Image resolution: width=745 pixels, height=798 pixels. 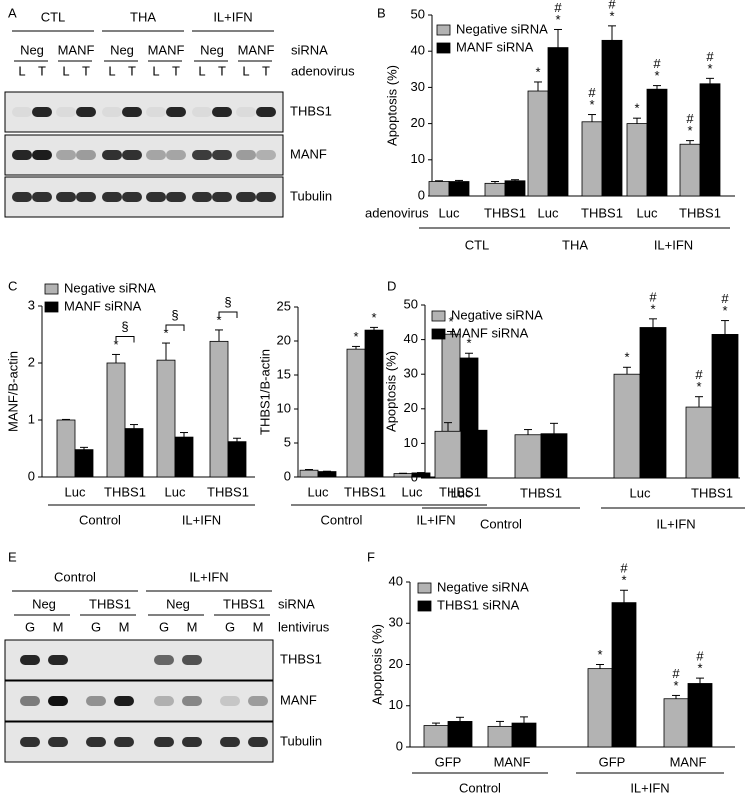 I want to click on x-tick-label: Luc, so click(x=449, y=212).